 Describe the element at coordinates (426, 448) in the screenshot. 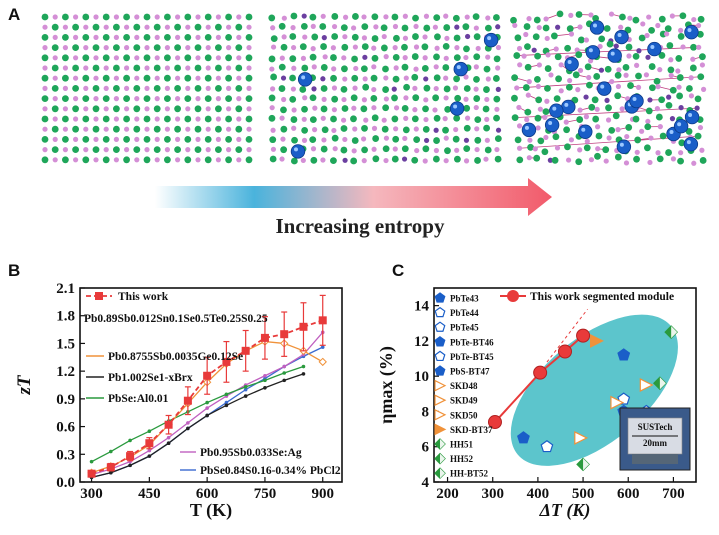

I see `eta-y-tick-label: 6` at that location.